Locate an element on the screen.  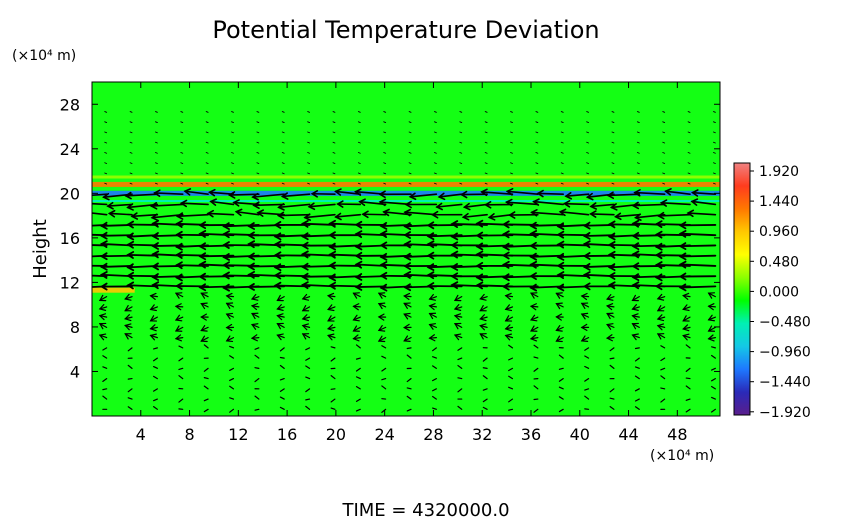
time-footer: TIME = 4320000.0 is located at coordinates (425, 509).